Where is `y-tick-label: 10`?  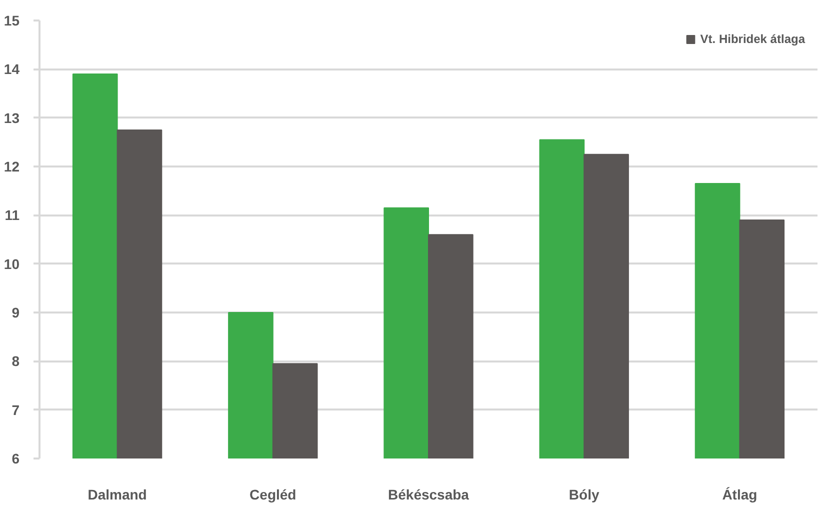 y-tick-label: 10 is located at coordinates (12, 264).